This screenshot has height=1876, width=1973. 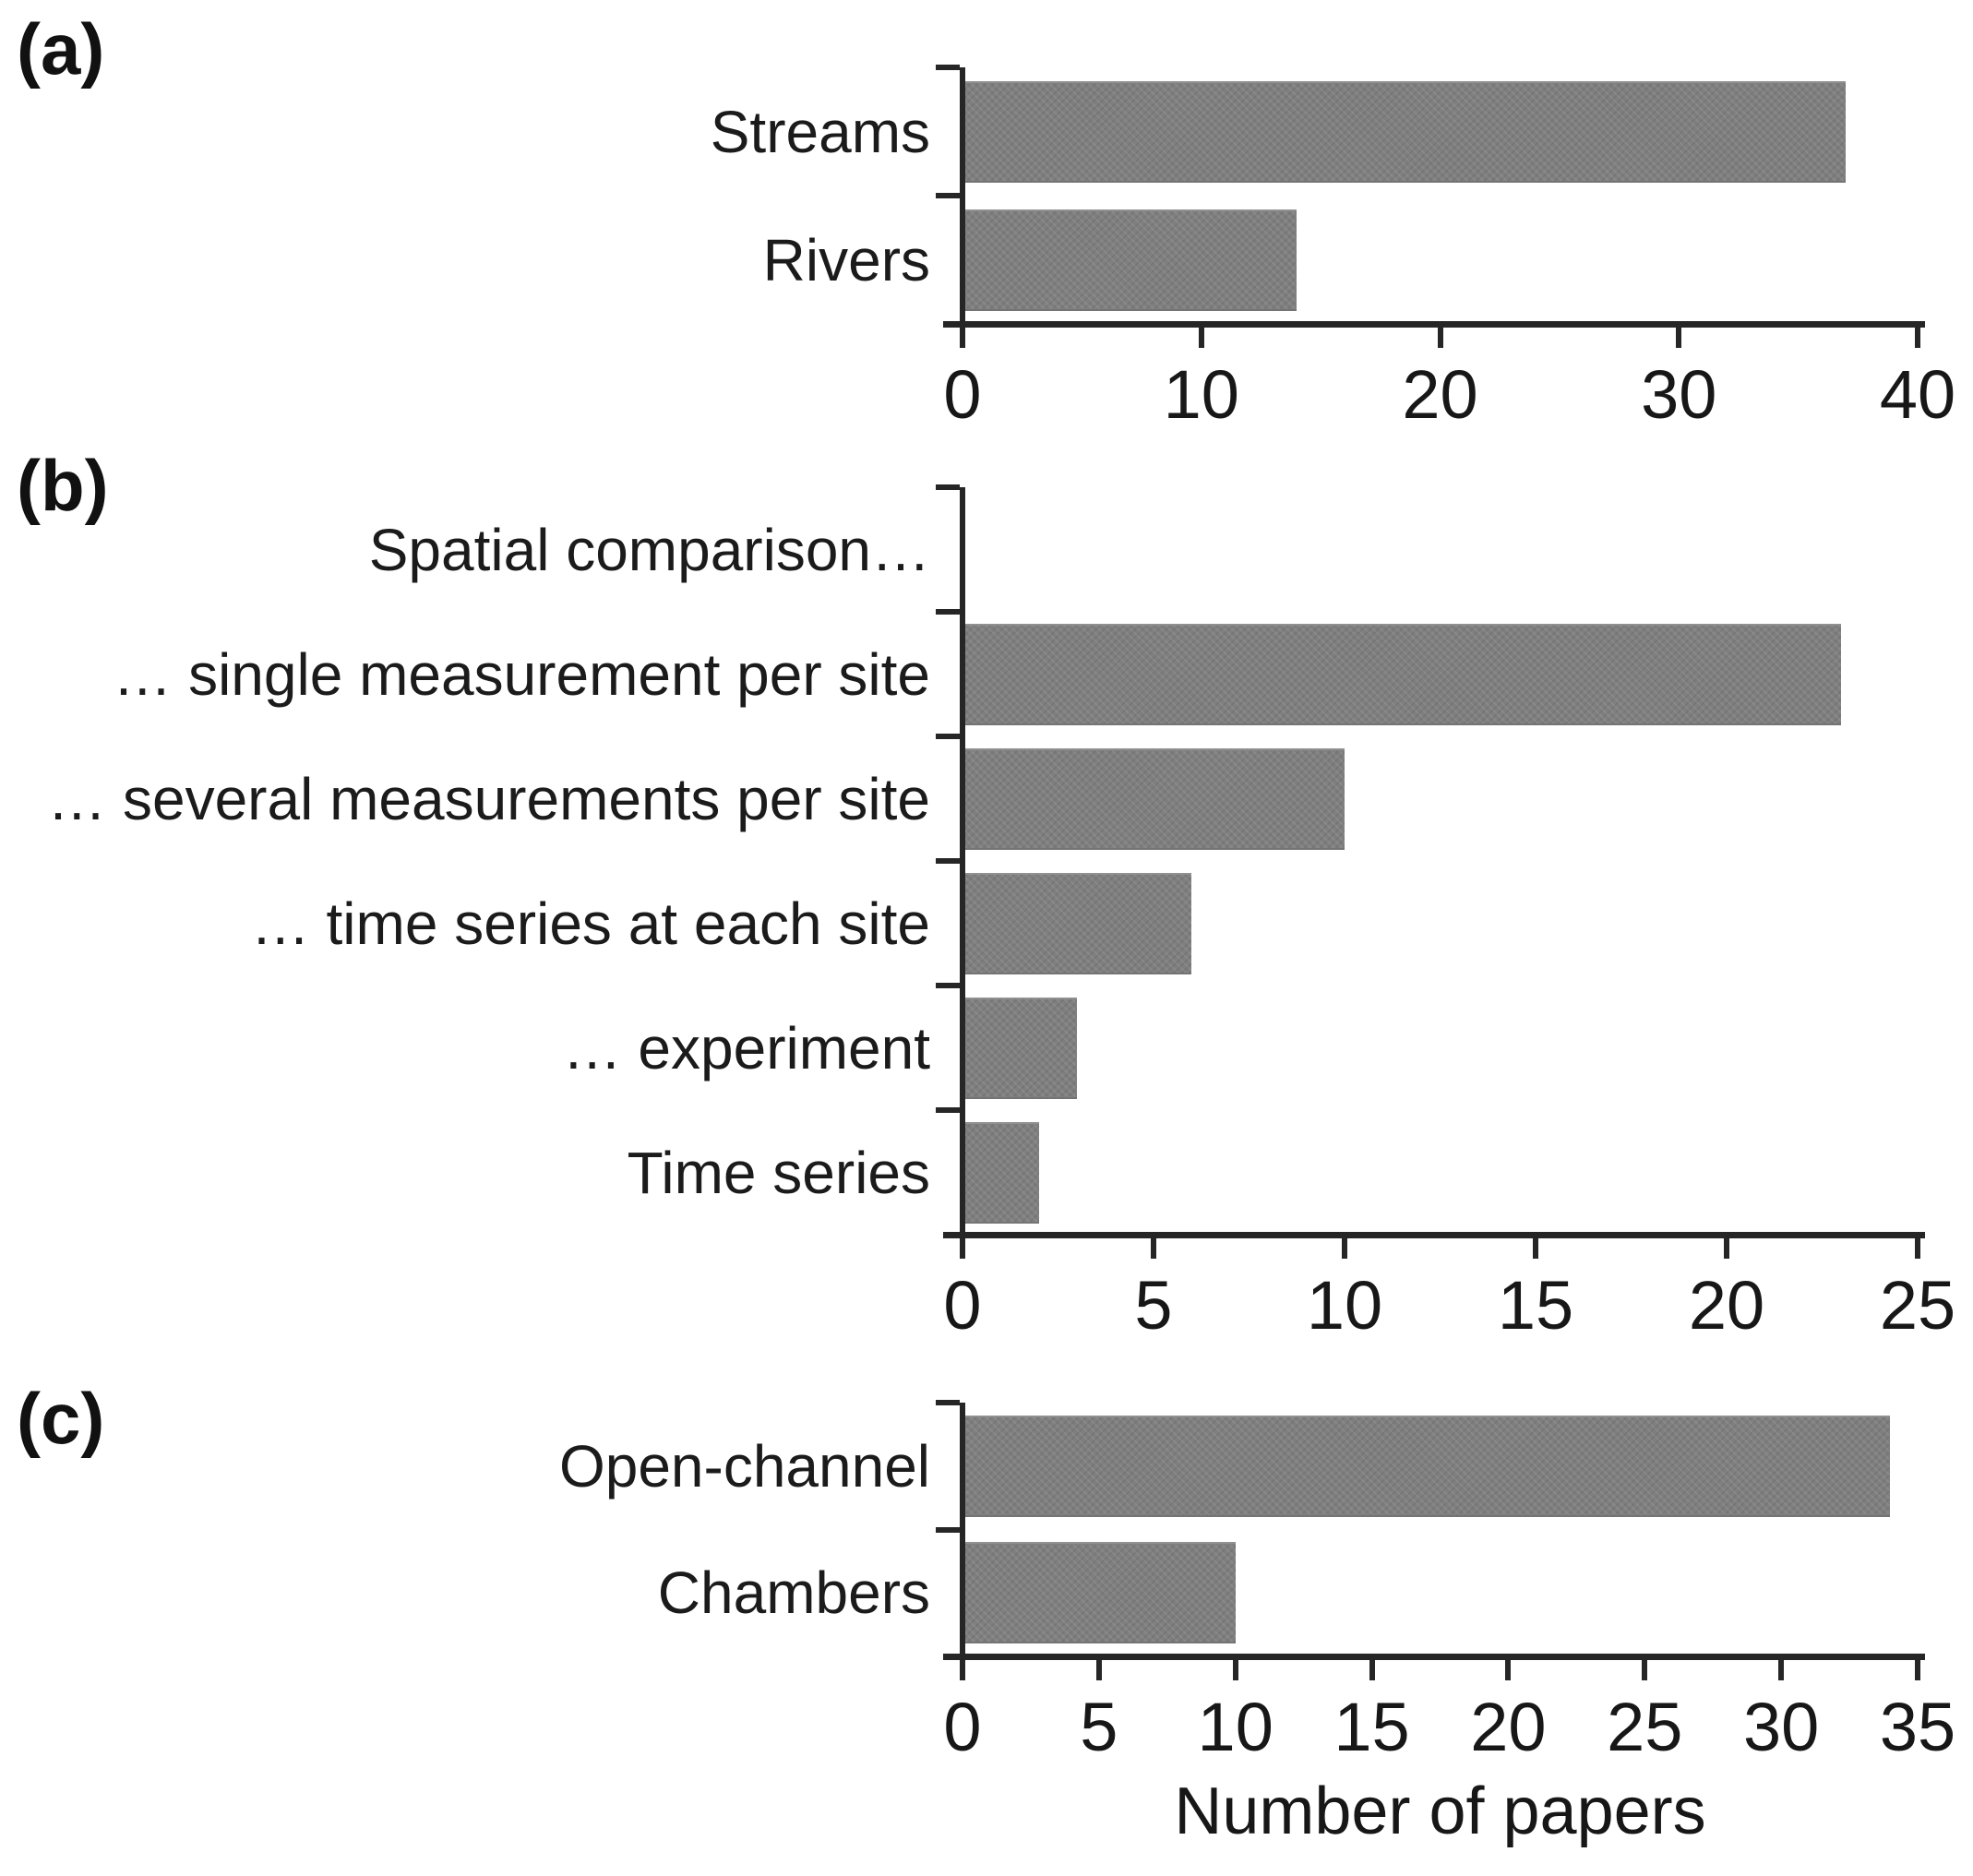 What do you see at coordinates (1100, 1593) in the screenshot?
I see `bar-chambers` at bounding box center [1100, 1593].